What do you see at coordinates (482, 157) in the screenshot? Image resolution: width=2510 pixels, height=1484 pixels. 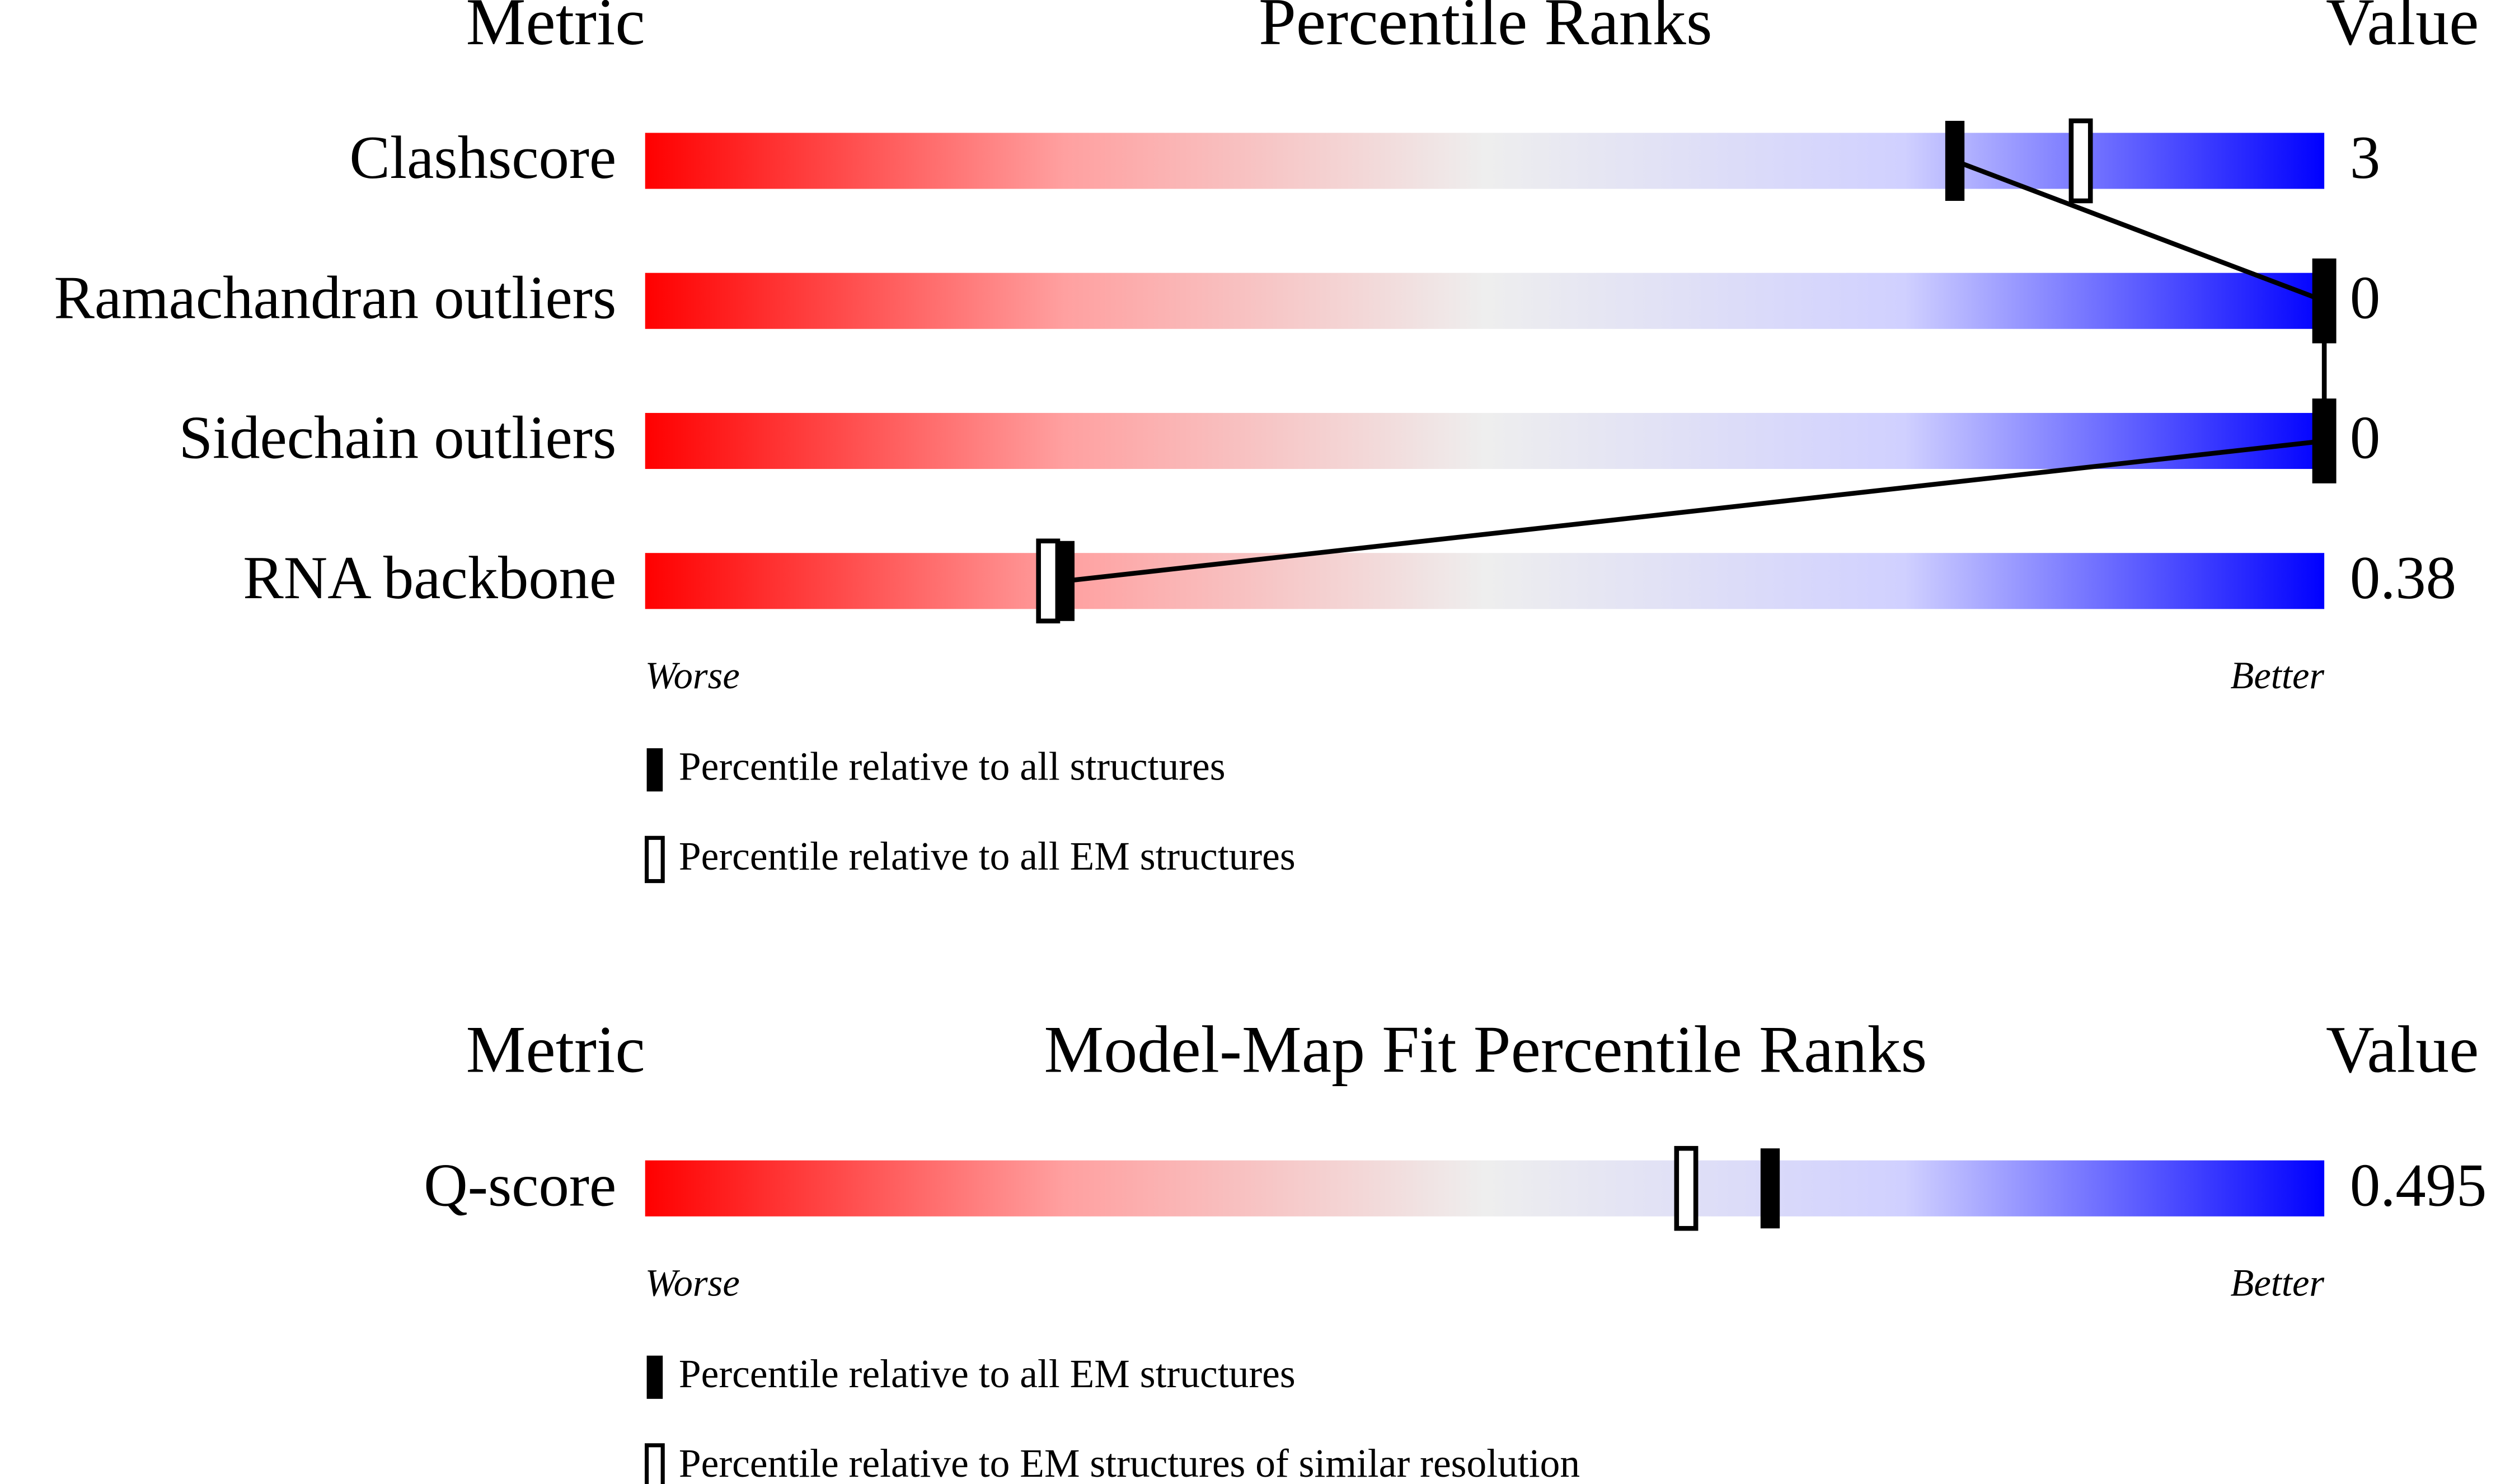 I see `metric-label: Clashscore` at bounding box center [482, 157].